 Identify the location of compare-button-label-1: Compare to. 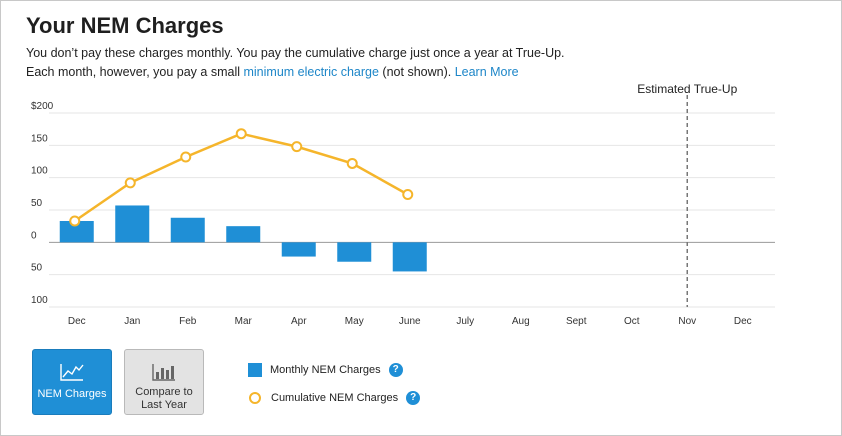
(164, 392).